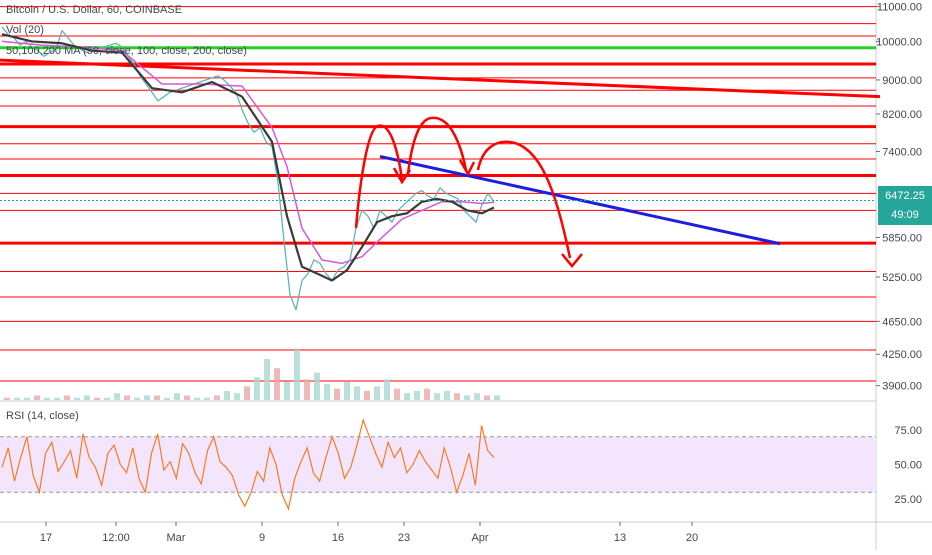 The height and width of the screenshot is (555, 932). I want to click on price-tick-label: 11000.00, so click(899, 8).